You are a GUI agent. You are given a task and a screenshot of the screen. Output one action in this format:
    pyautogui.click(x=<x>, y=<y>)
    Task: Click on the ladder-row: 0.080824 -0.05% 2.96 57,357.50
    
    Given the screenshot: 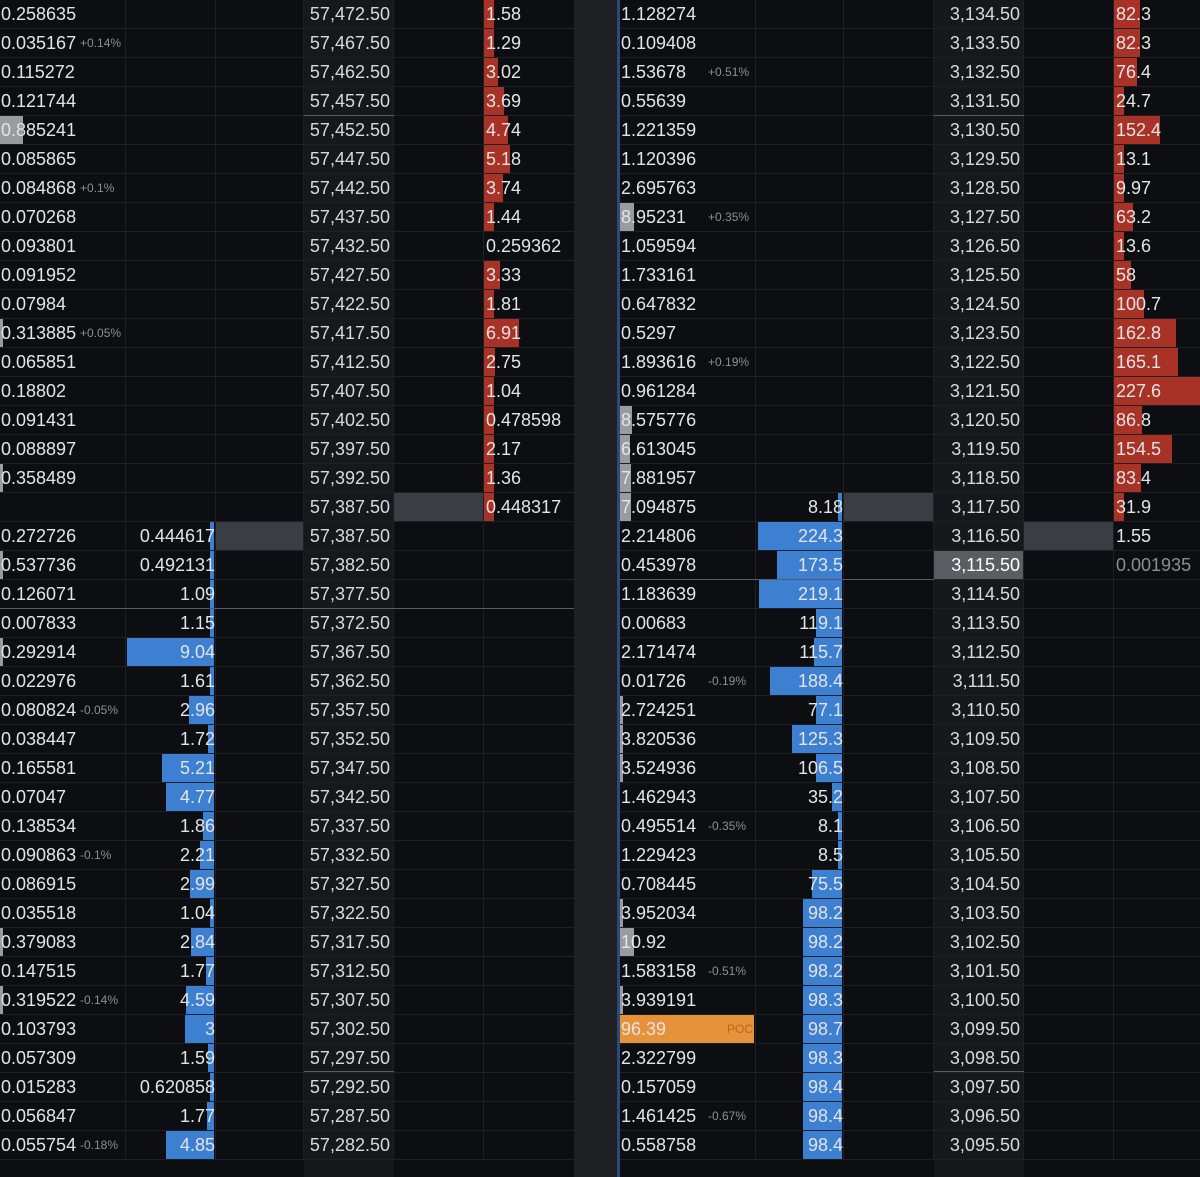 What is the action you would take?
    pyautogui.click(x=287, y=710)
    